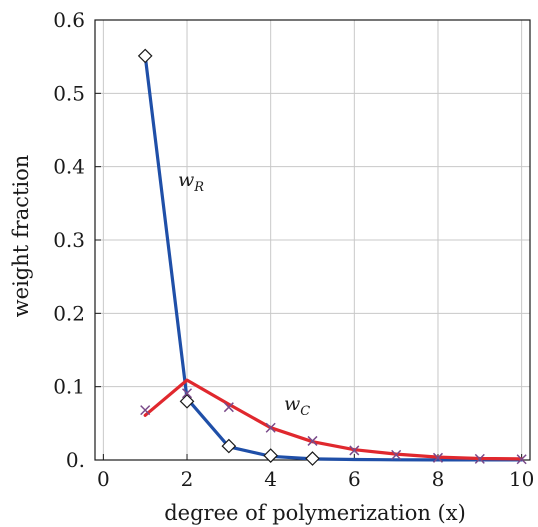 The height and width of the screenshot is (527, 538). Describe the element at coordinates (103, 479) in the screenshot. I see `x-tick-label: 0` at that location.